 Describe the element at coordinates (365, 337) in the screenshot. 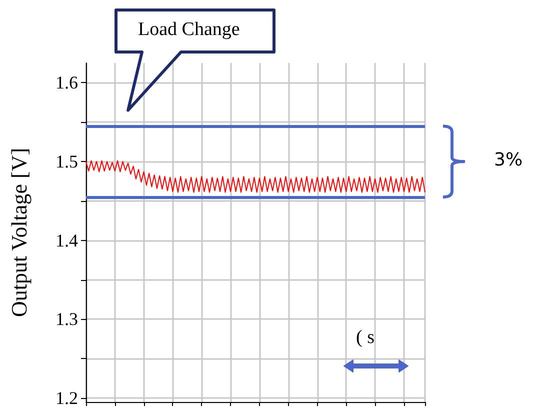

I see `annotation: ( s` at that location.